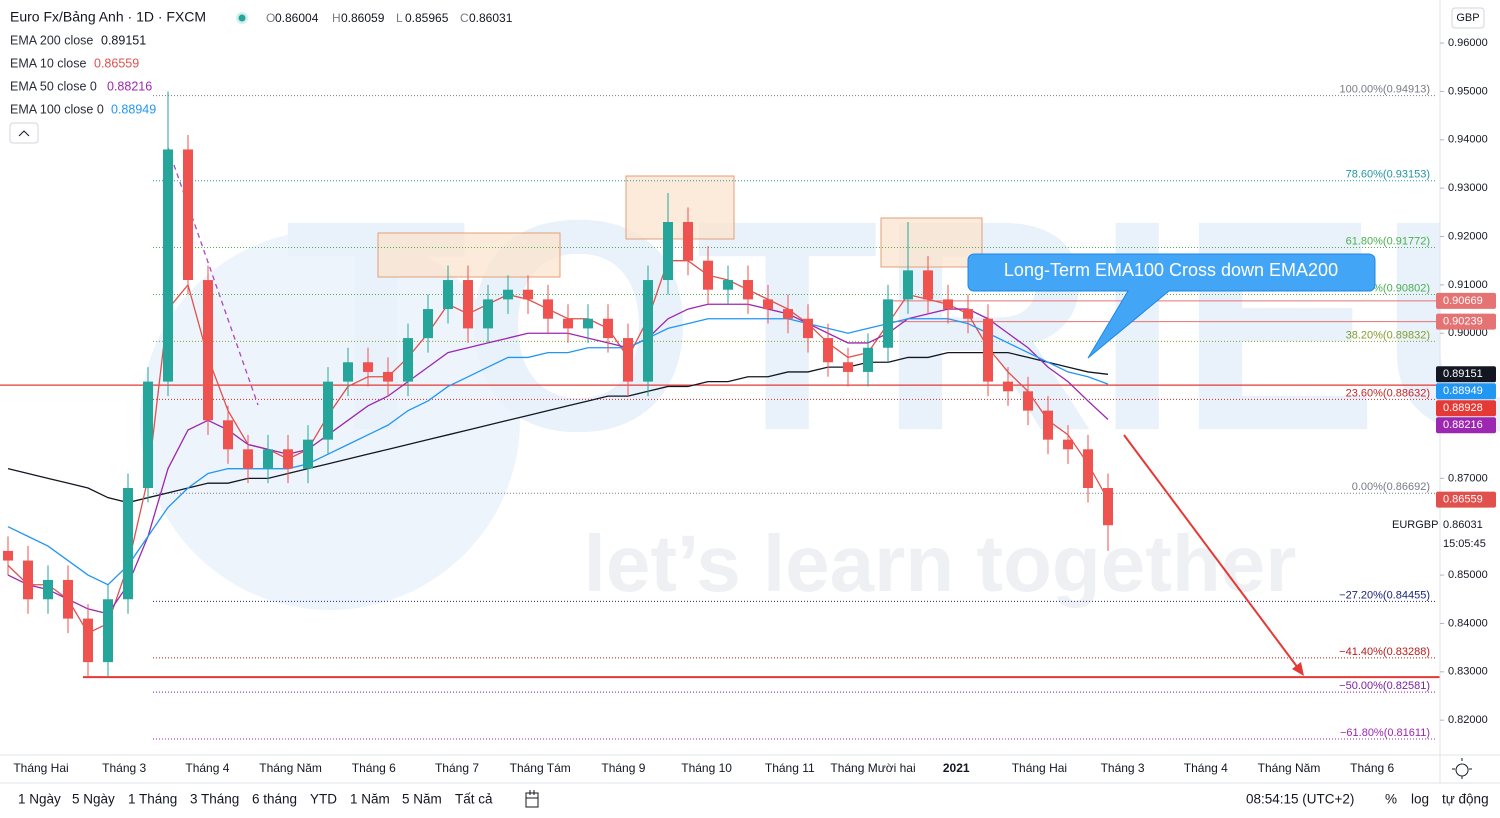 The image size is (1500, 818). What do you see at coordinates (1463, 374) in the screenshot?
I see `price-badge-label: 0.89151` at bounding box center [1463, 374].